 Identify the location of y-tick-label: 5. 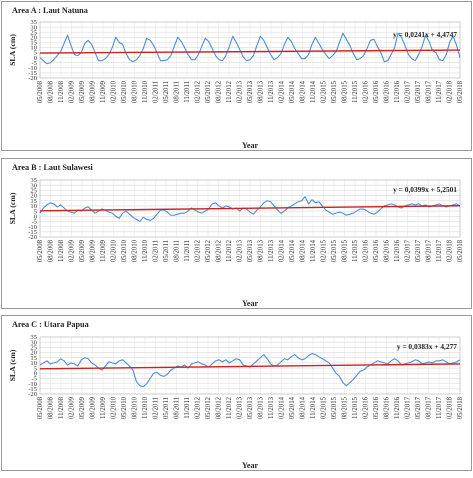
(36, 211).